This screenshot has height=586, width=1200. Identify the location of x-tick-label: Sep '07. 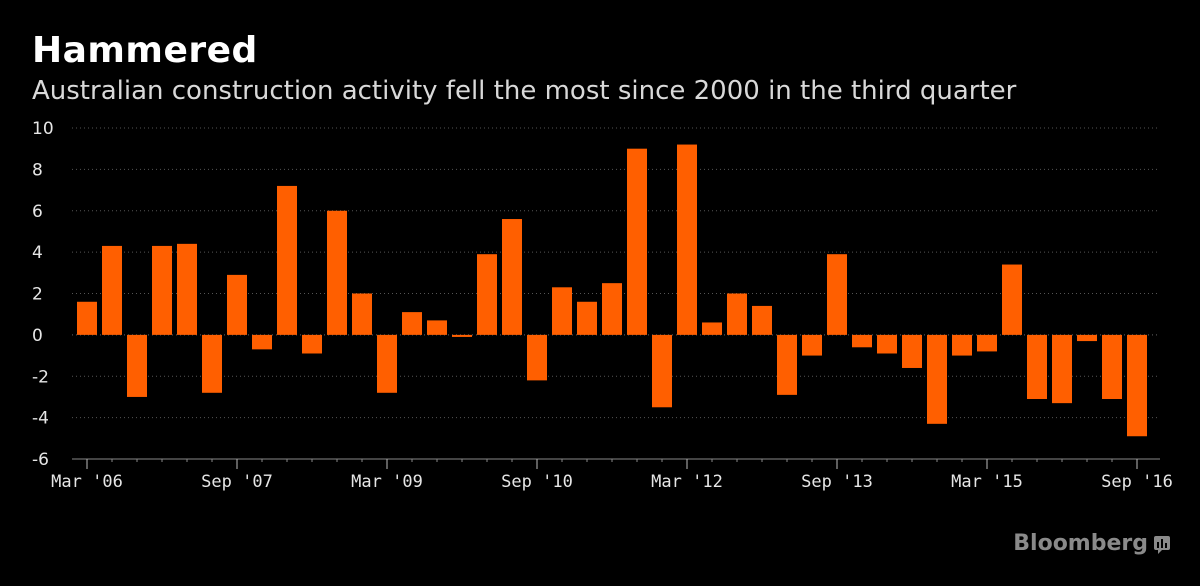
(237, 482).